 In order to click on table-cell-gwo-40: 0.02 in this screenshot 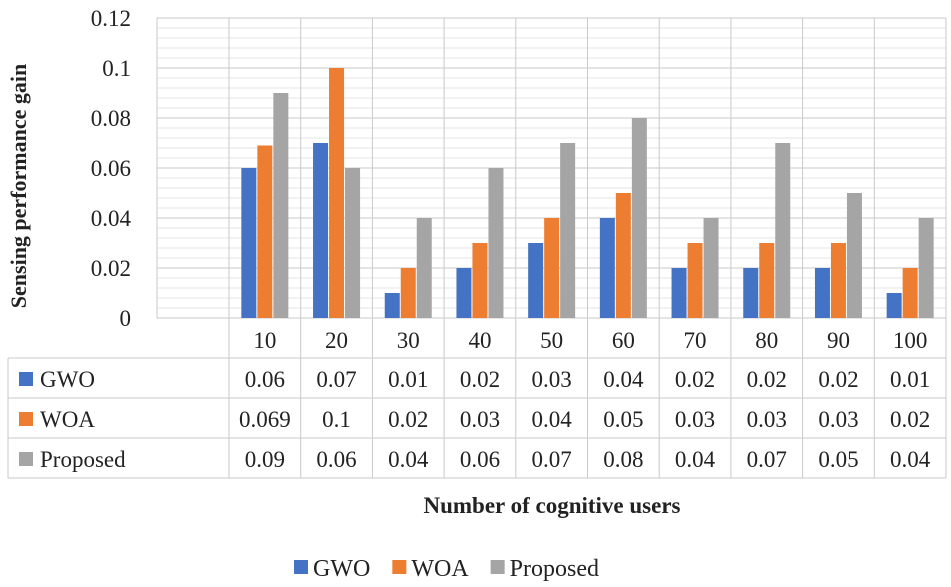, I will do `click(480, 379)`.